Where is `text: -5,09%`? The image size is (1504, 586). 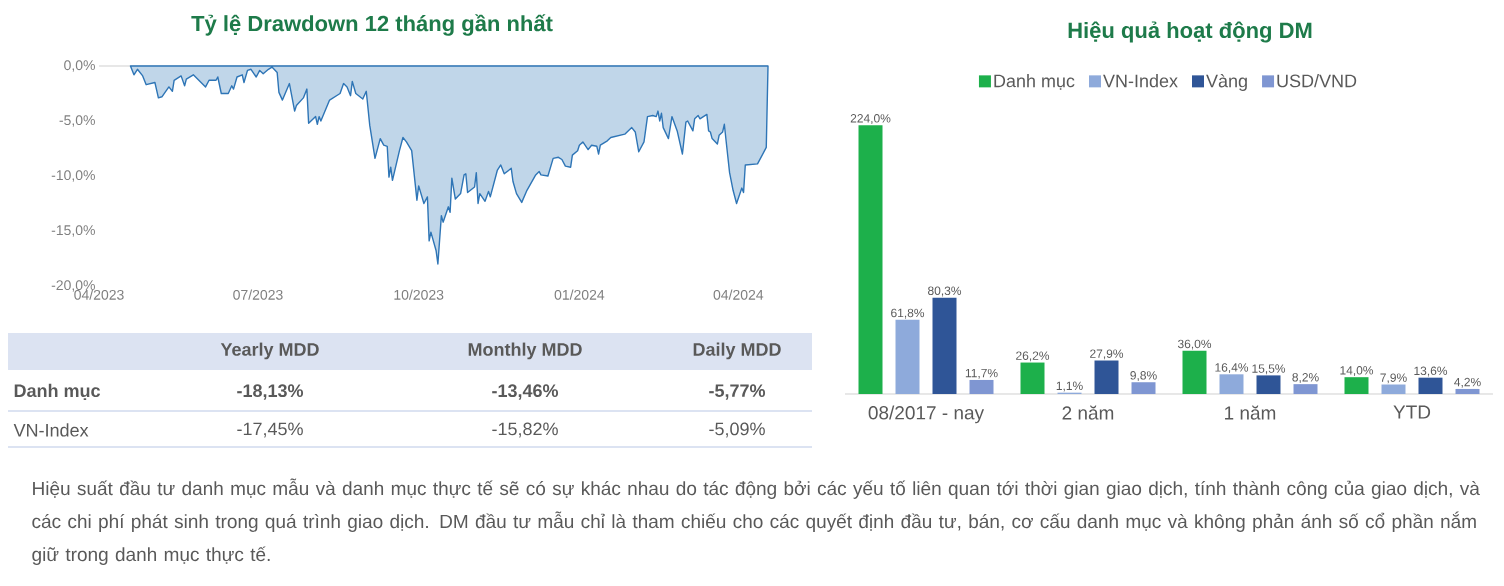 text: -5,09% is located at coordinates (737, 430).